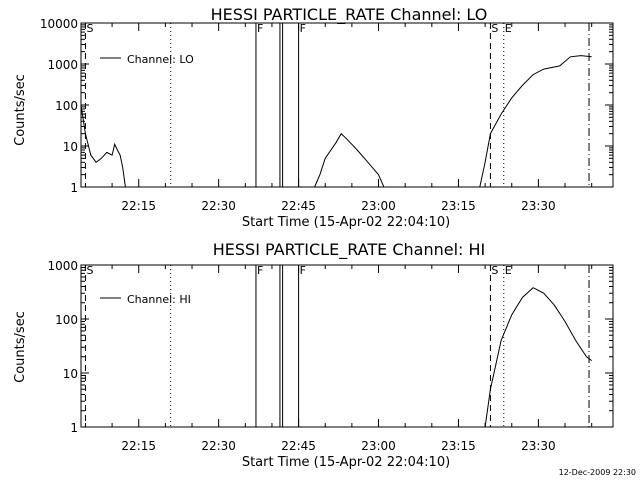 The image size is (640, 480). I want to click on chart-title: HESSI PARTICLE_RATE Channel: HI, so click(349, 250).